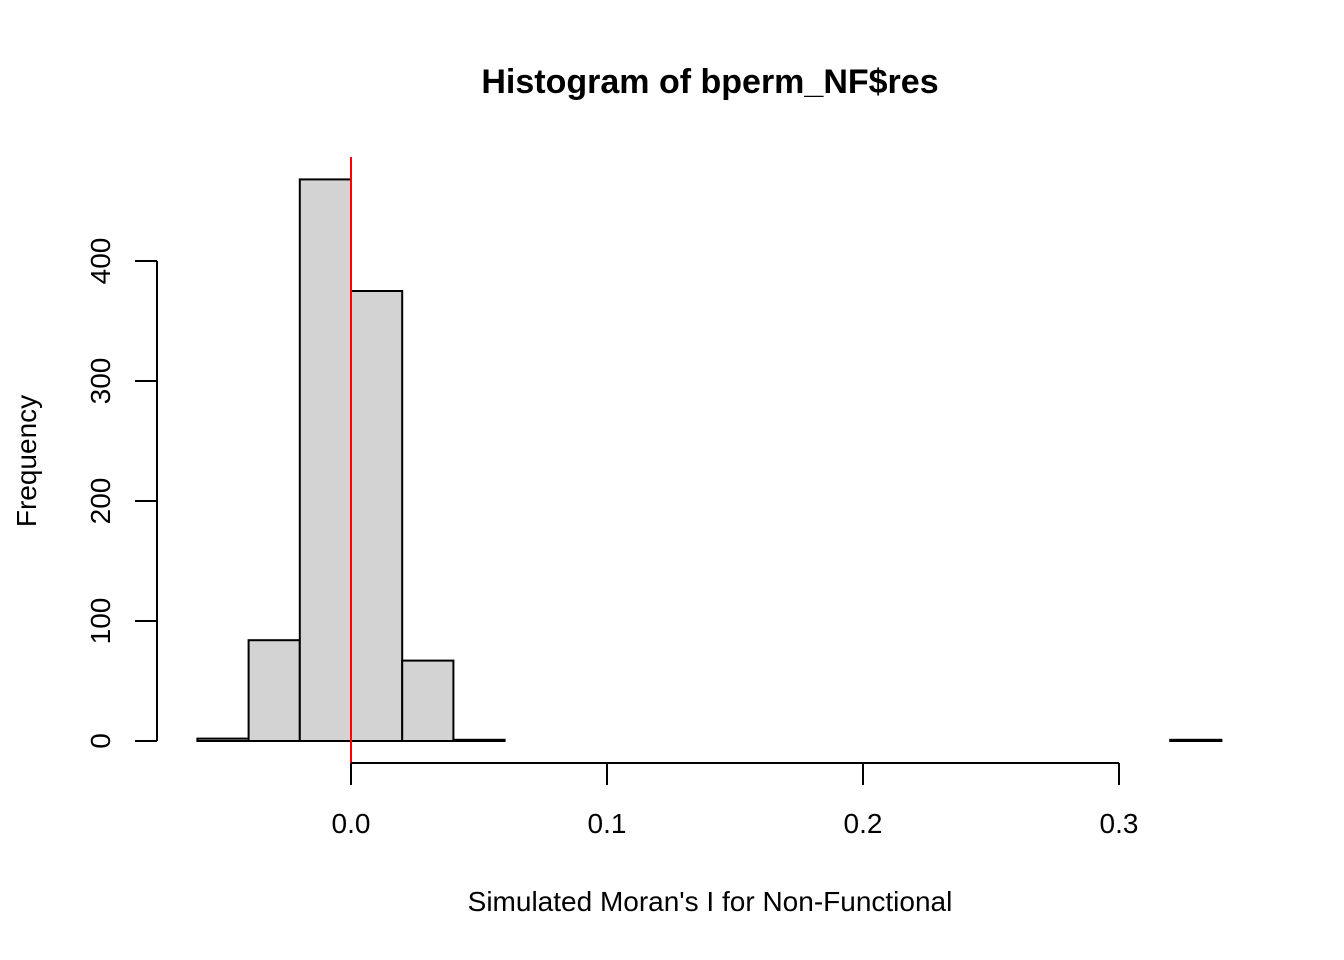  Describe the element at coordinates (710, 901) in the screenshot. I see `x-axis-label: Simulated Moran's I for Non-Functional` at that location.